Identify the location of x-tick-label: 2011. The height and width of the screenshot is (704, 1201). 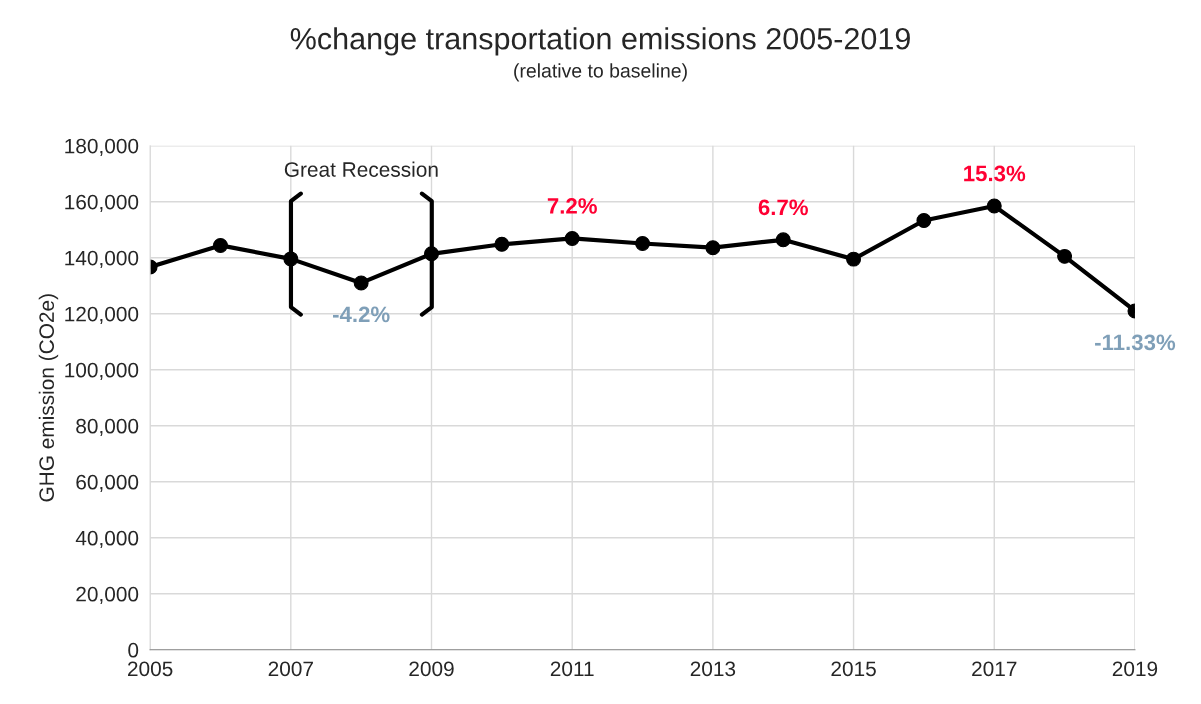
(572, 669).